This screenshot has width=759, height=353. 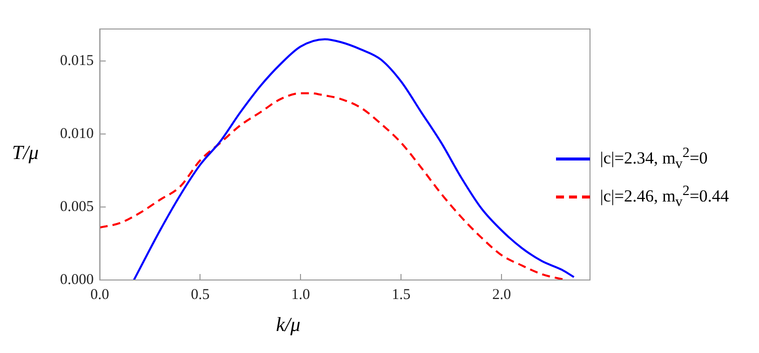 What do you see at coordinates (77, 134) in the screenshot?
I see `y-tick-label: 0.010` at bounding box center [77, 134].